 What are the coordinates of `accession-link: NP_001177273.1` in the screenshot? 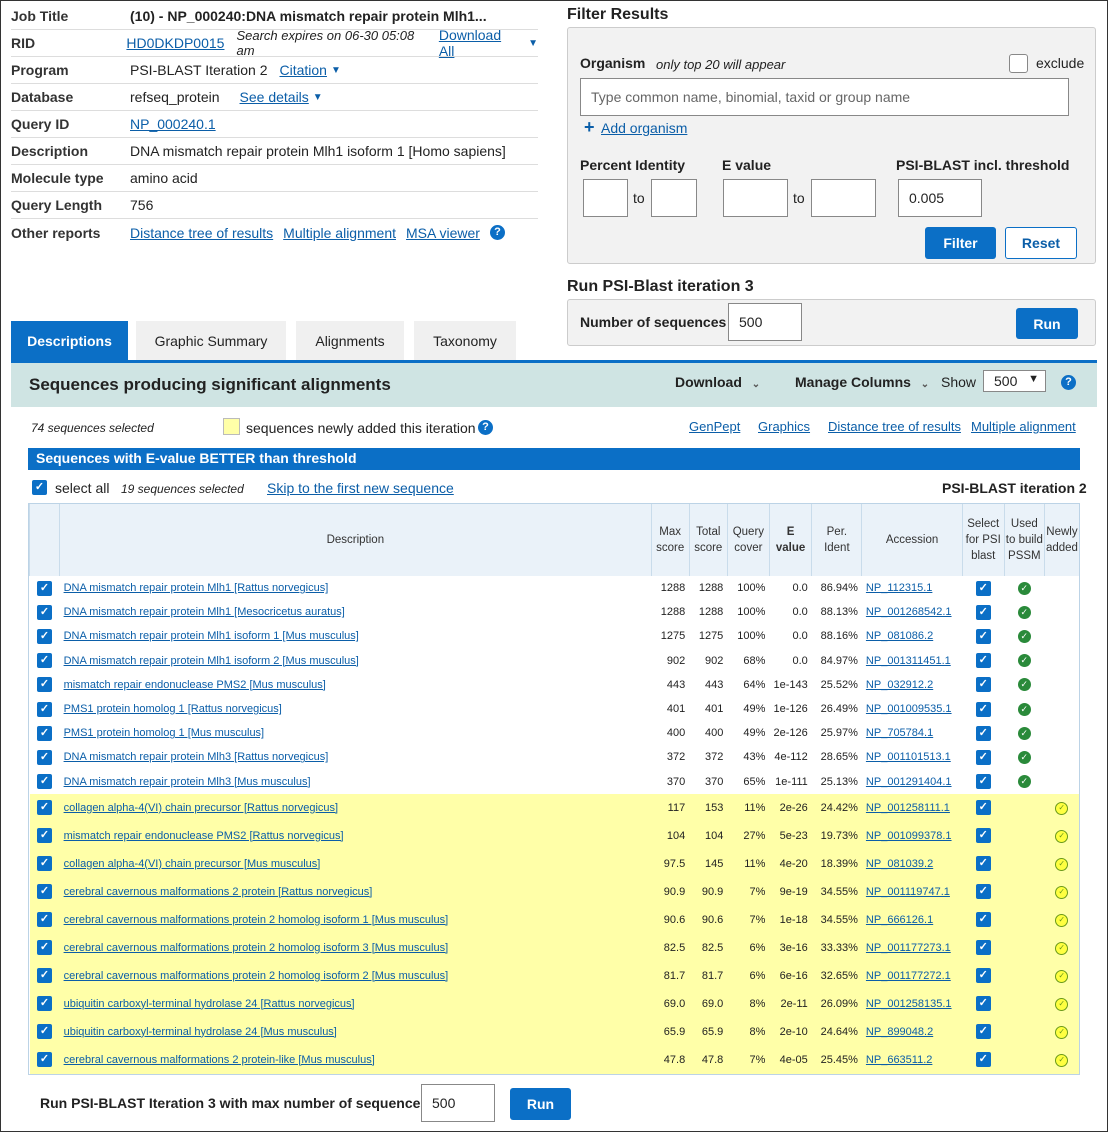 It's located at (908, 947).